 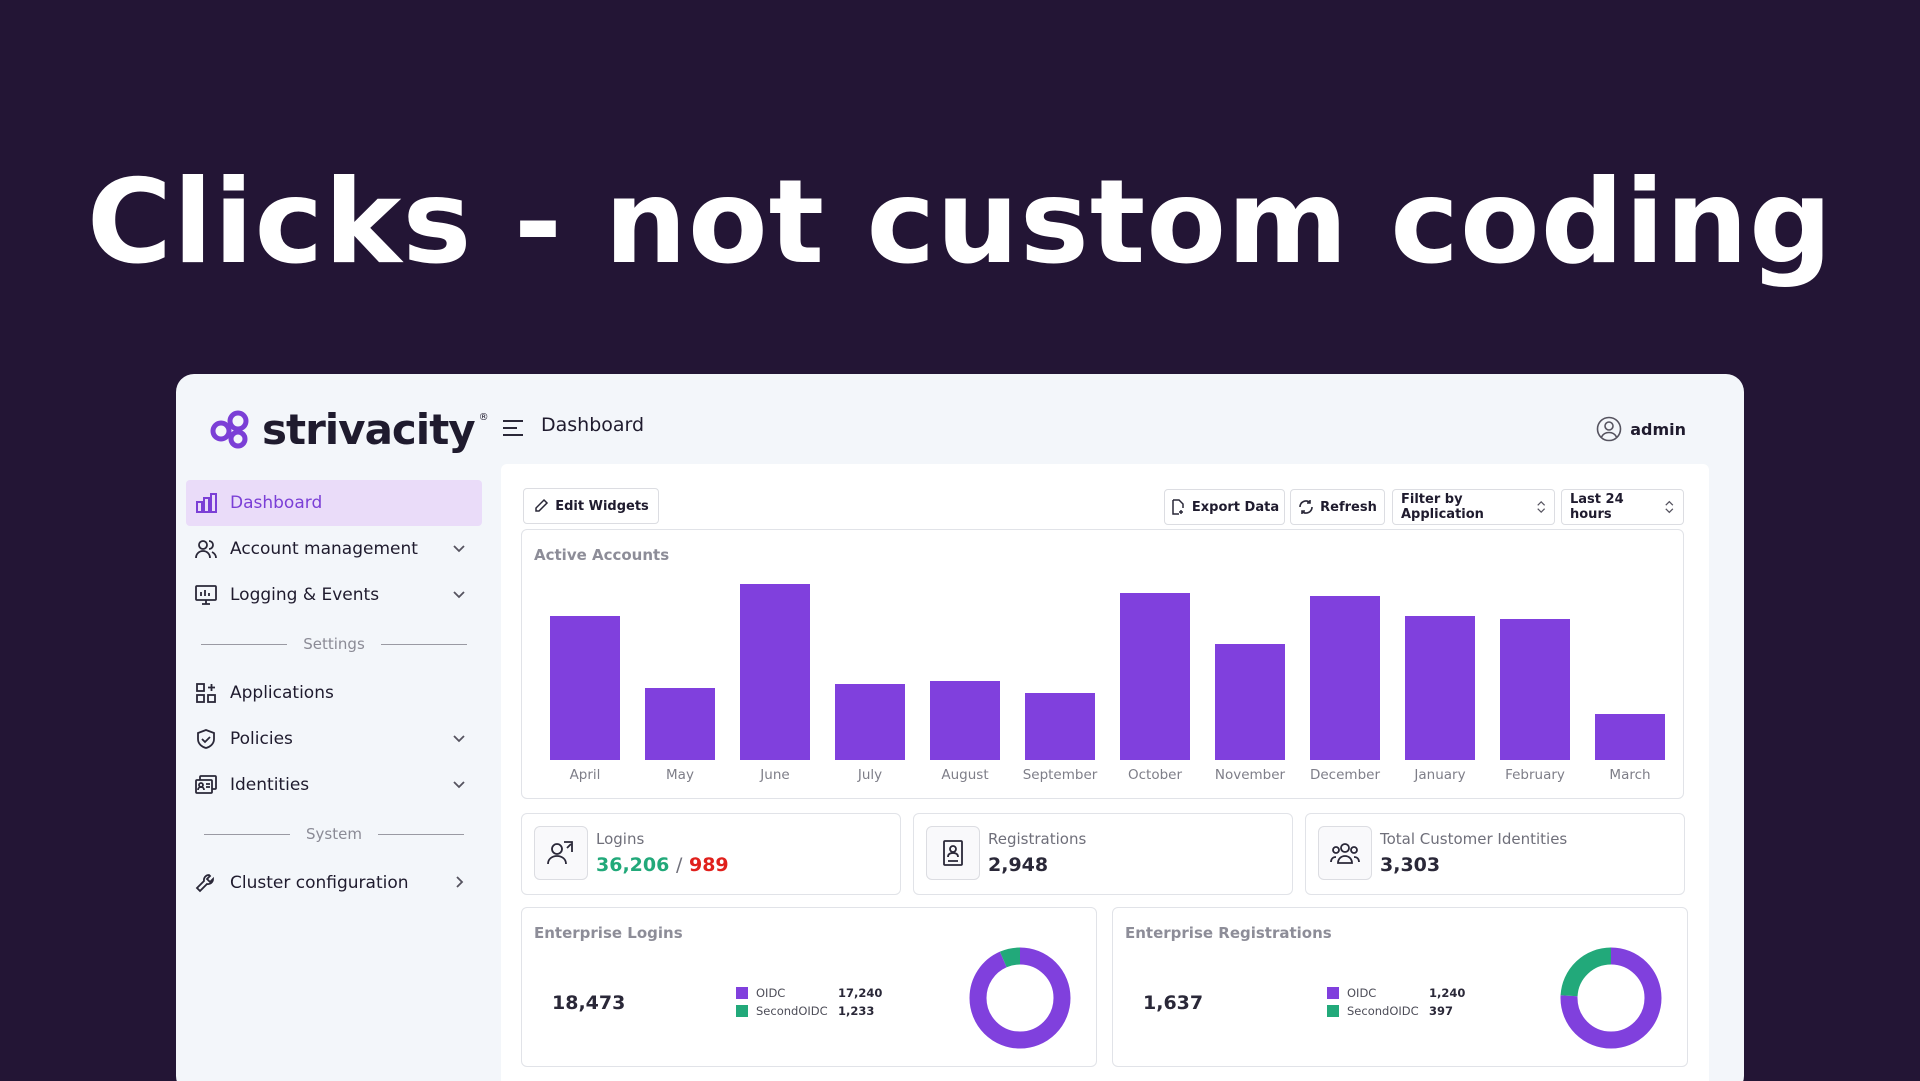 I want to click on legend-value: 397, so click(x=1441, y=1011).